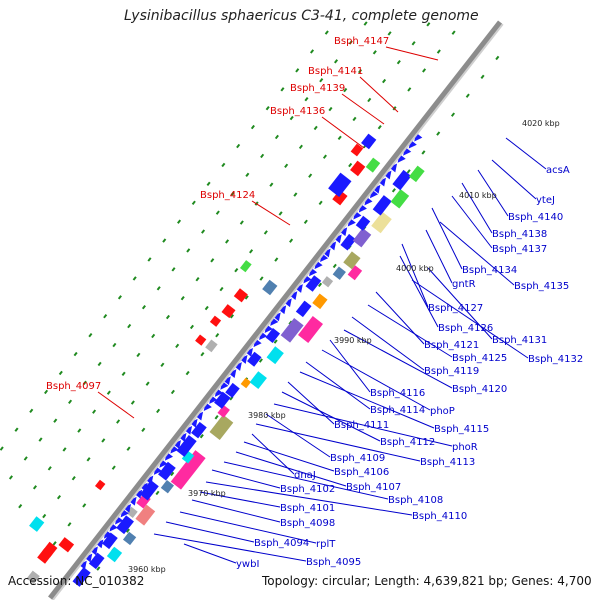  I want to click on gene-label: Bsph_4112, so click(407, 442).